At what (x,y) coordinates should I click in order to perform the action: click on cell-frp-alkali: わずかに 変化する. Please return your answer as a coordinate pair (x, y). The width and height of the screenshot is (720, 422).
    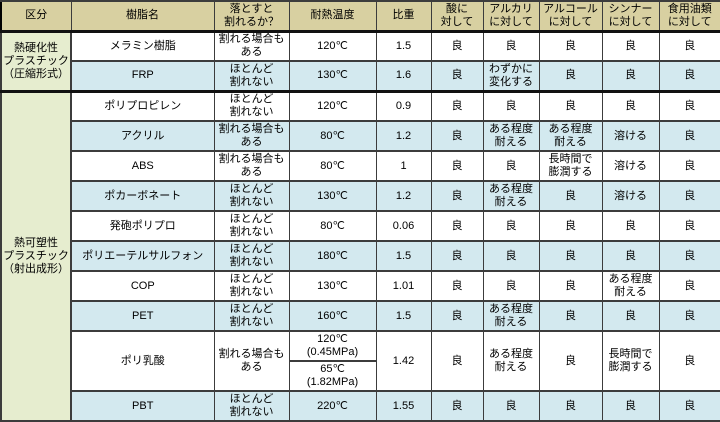
    Looking at the image, I should click on (511, 76).